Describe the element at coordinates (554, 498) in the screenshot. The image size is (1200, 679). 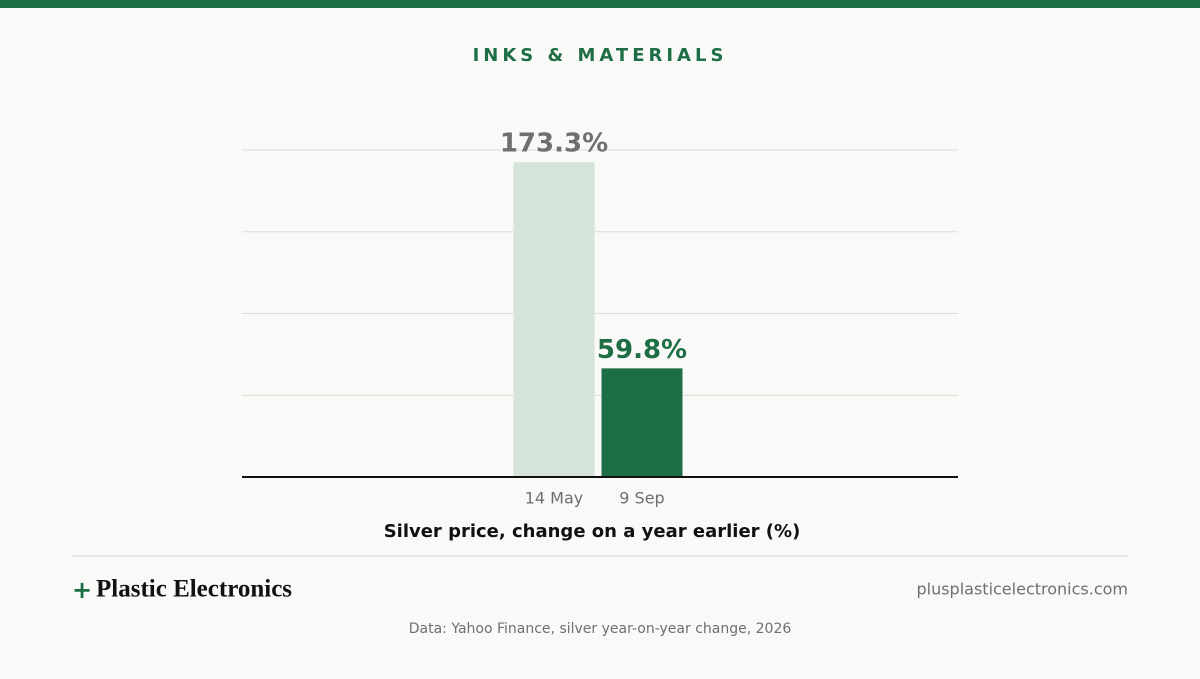
I see `x-tick-label: 14 May` at that location.